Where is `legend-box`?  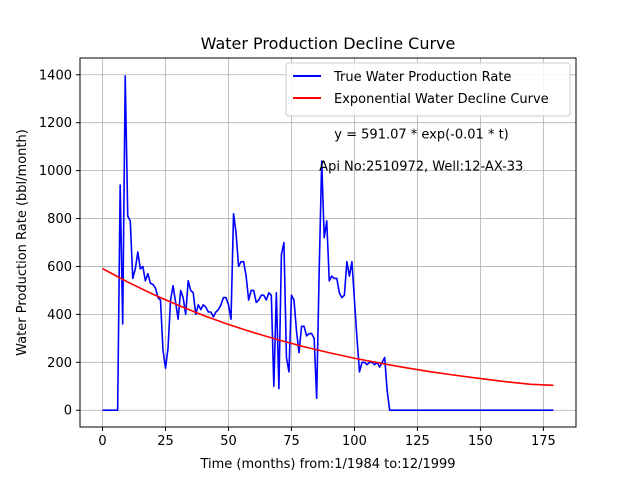 legend-box is located at coordinates (428, 89).